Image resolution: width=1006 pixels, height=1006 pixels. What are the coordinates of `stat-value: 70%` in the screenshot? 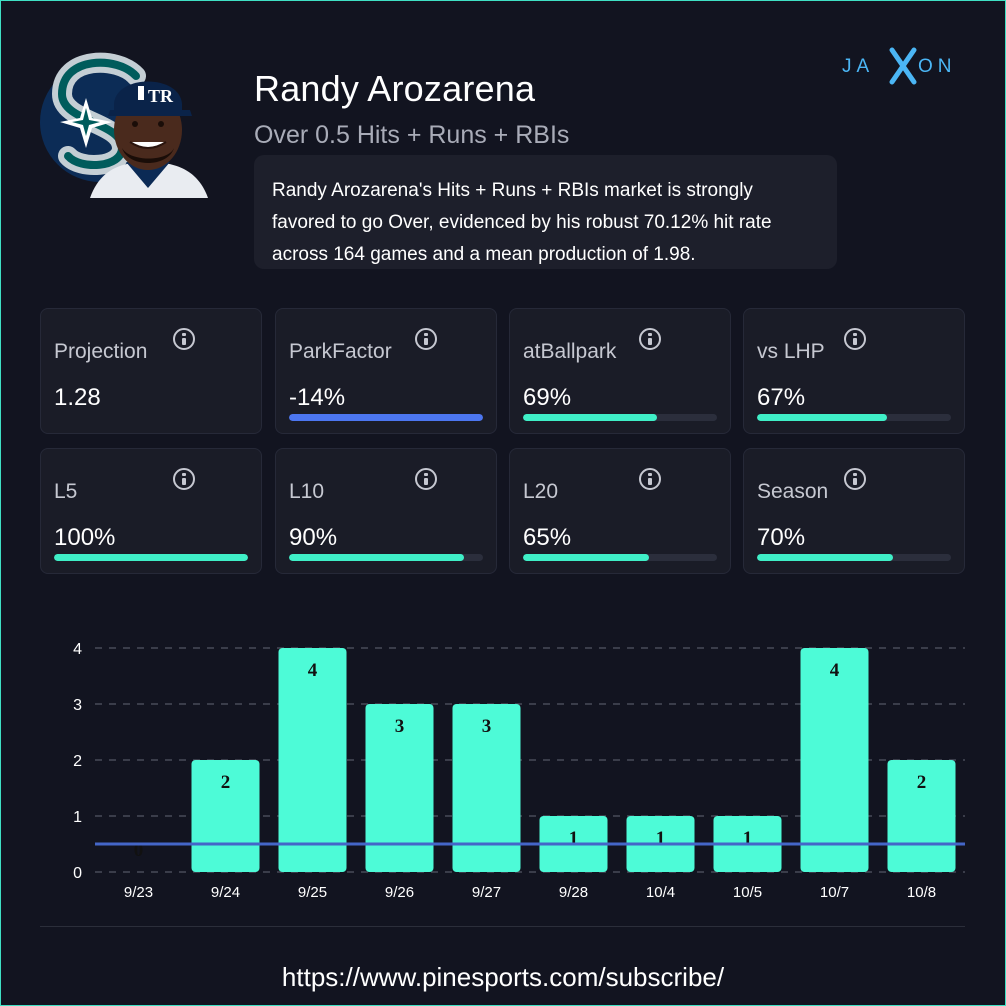 It's located at (781, 537).